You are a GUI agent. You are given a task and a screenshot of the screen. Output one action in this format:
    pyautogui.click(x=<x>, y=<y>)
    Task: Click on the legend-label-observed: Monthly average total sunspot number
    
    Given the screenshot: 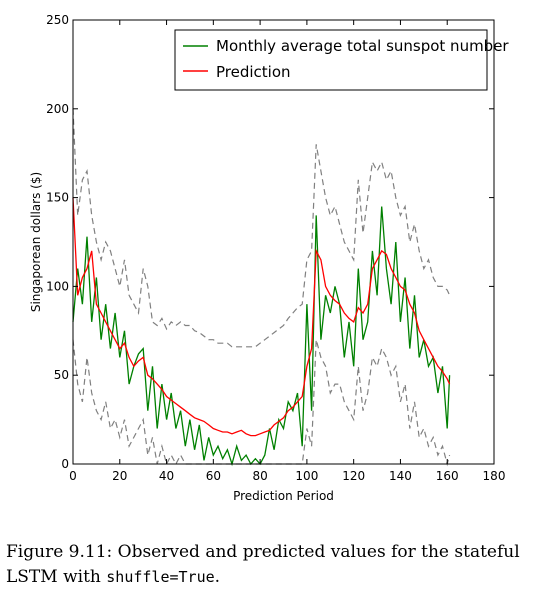 What is the action you would take?
    pyautogui.click(x=362, y=46)
    